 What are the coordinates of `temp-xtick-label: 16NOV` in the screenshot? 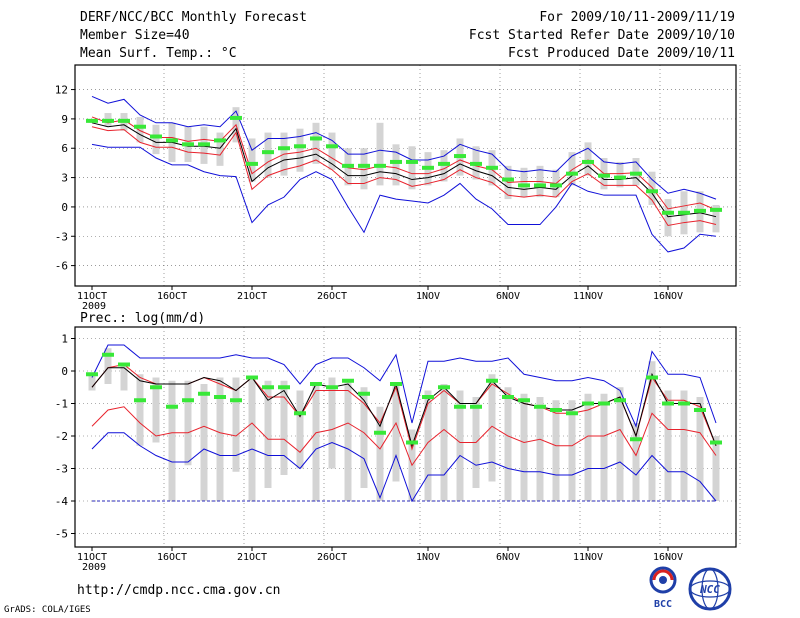 It's located at (668, 296).